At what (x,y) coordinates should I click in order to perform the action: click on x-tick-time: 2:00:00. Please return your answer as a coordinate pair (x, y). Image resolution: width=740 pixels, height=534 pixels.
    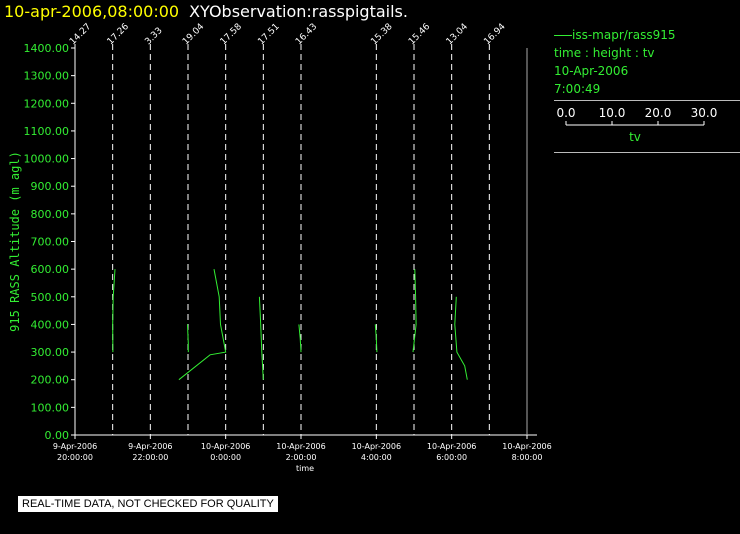
    Looking at the image, I should click on (301, 457).